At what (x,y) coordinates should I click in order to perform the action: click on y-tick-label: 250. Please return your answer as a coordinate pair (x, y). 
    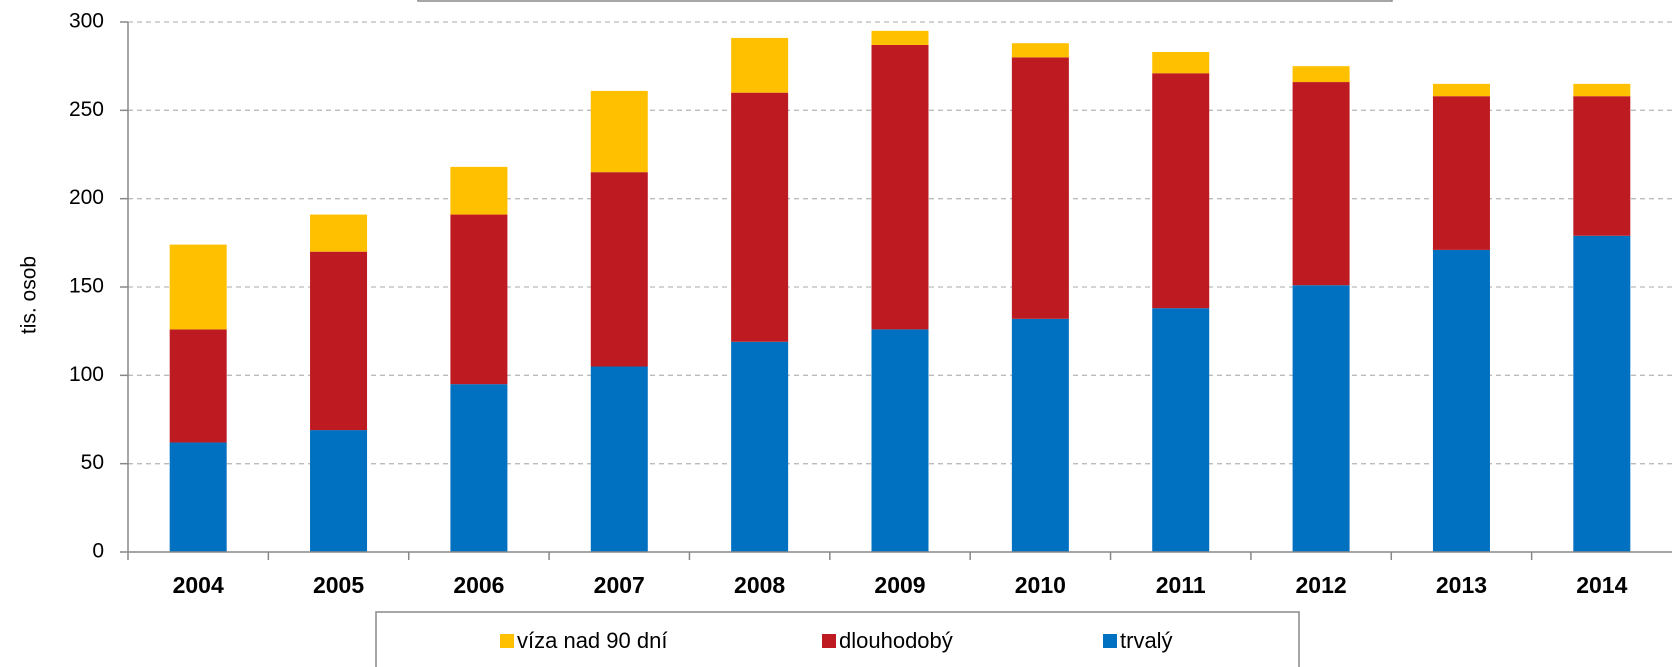
    Looking at the image, I should click on (86, 109).